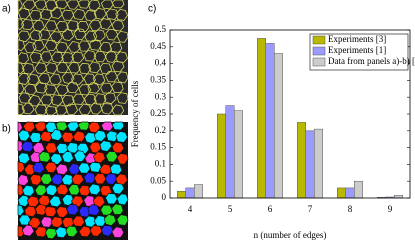 The height and width of the screenshot is (243, 415). I want to click on y-tick-label: 0.15, so click(158, 147).